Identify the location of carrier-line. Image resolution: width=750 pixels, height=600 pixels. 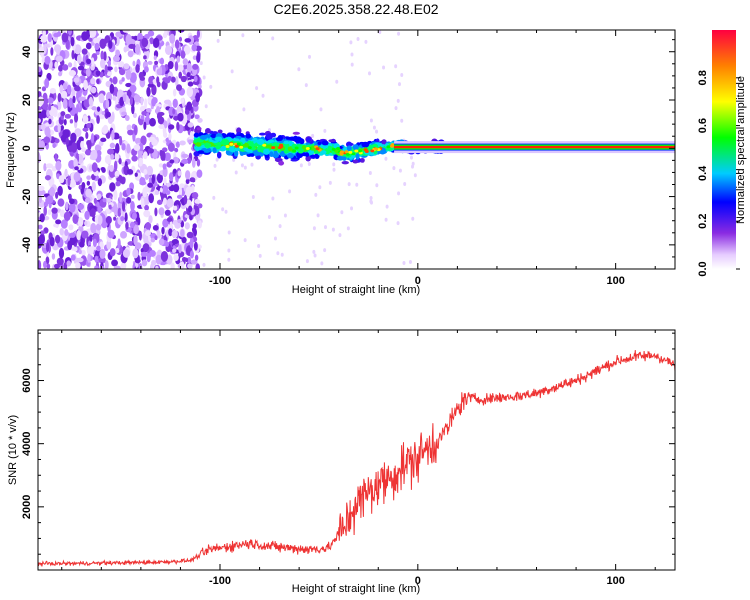
(534, 147).